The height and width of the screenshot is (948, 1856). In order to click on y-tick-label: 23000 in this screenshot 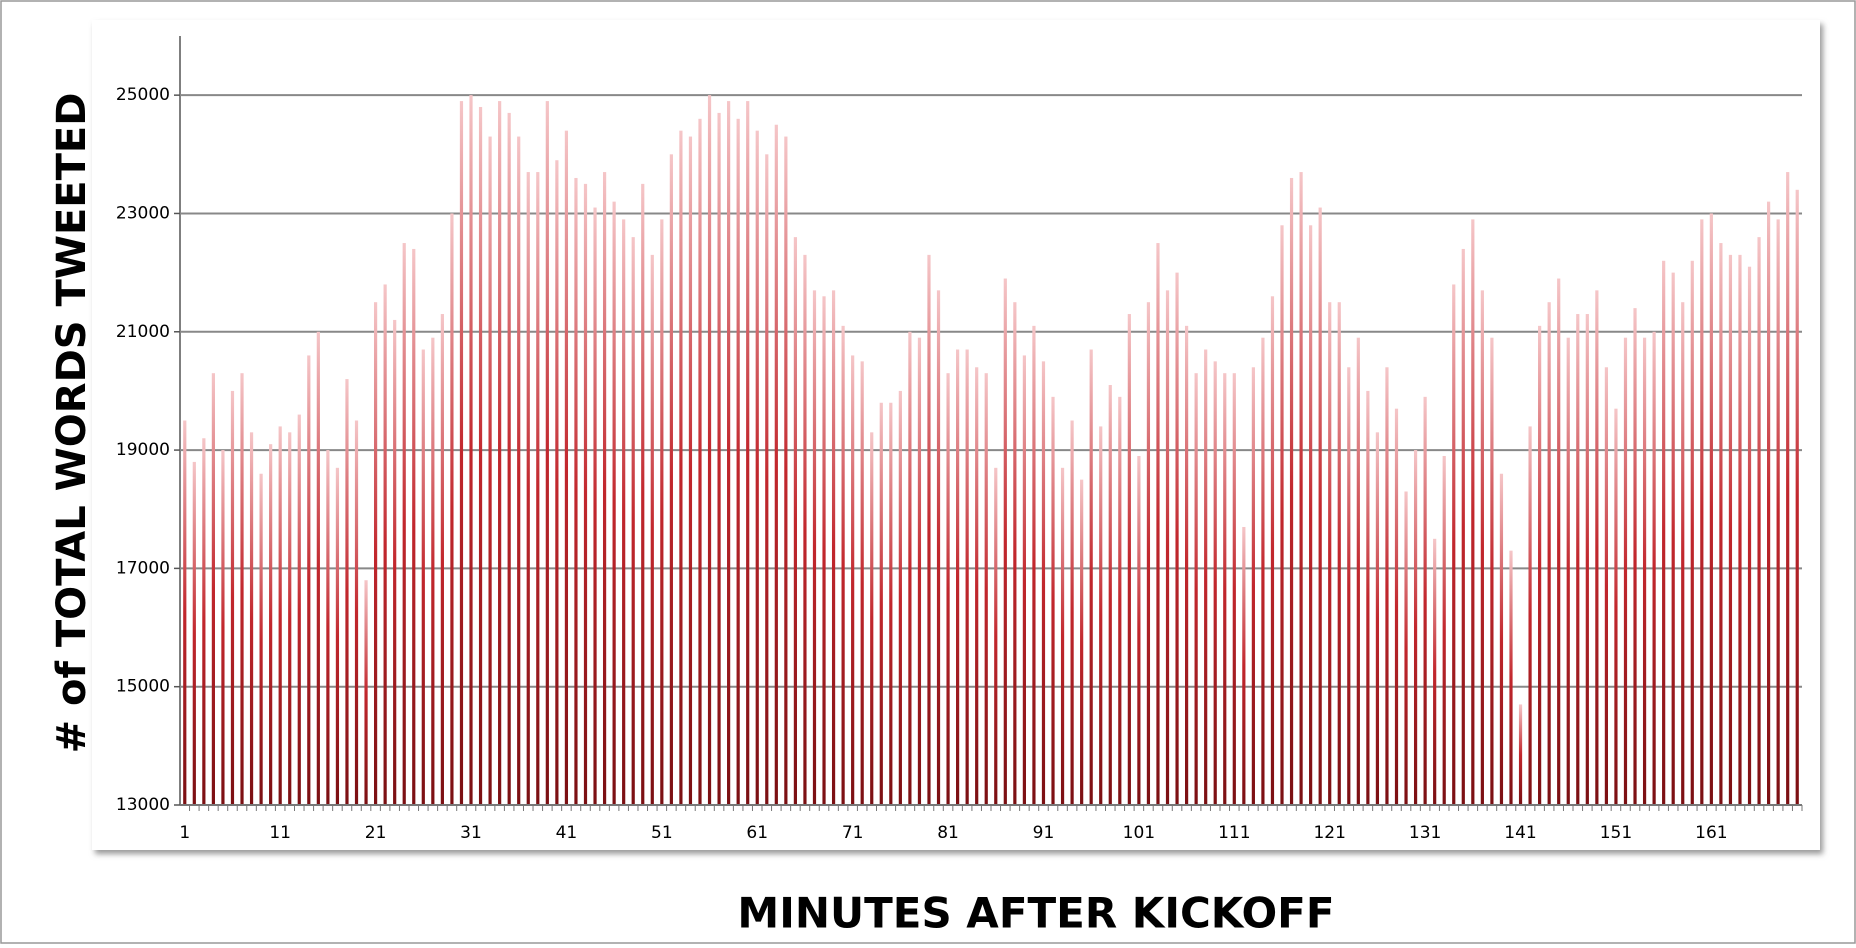, I will do `click(143, 213)`.